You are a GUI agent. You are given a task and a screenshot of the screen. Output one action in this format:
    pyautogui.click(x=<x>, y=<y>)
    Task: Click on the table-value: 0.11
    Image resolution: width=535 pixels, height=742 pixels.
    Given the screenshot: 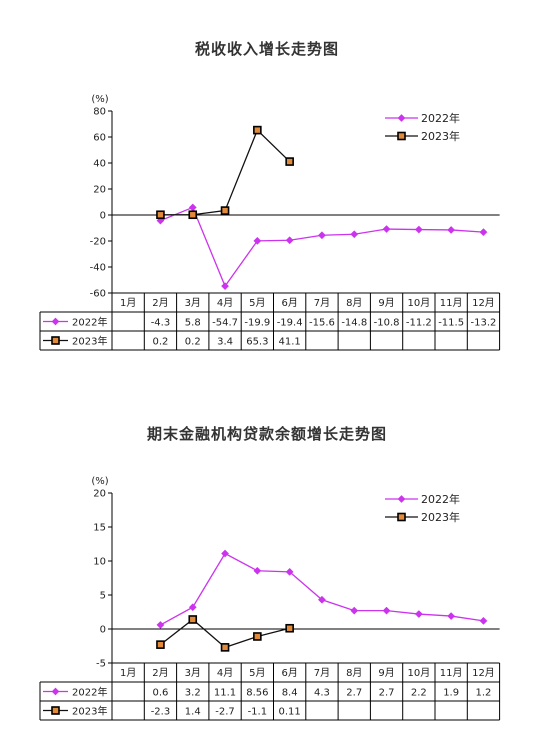 What is the action you would take?
    pyautogui.click(x=290, y=712)
    